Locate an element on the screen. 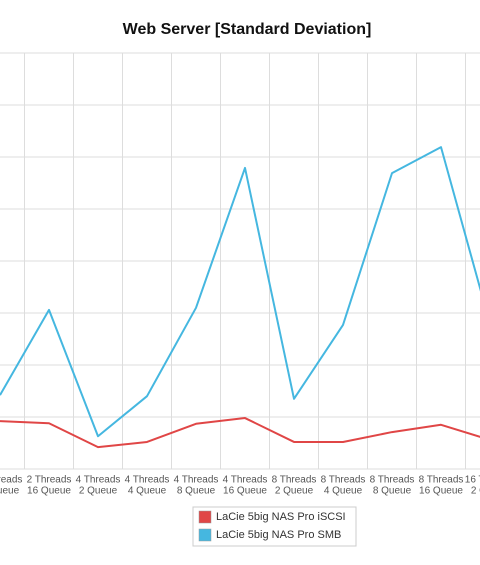 Image resolution: width=480 pixels, height=565 pixels. x-tick-label: 16 Threads is located at coordinates (472, 480).